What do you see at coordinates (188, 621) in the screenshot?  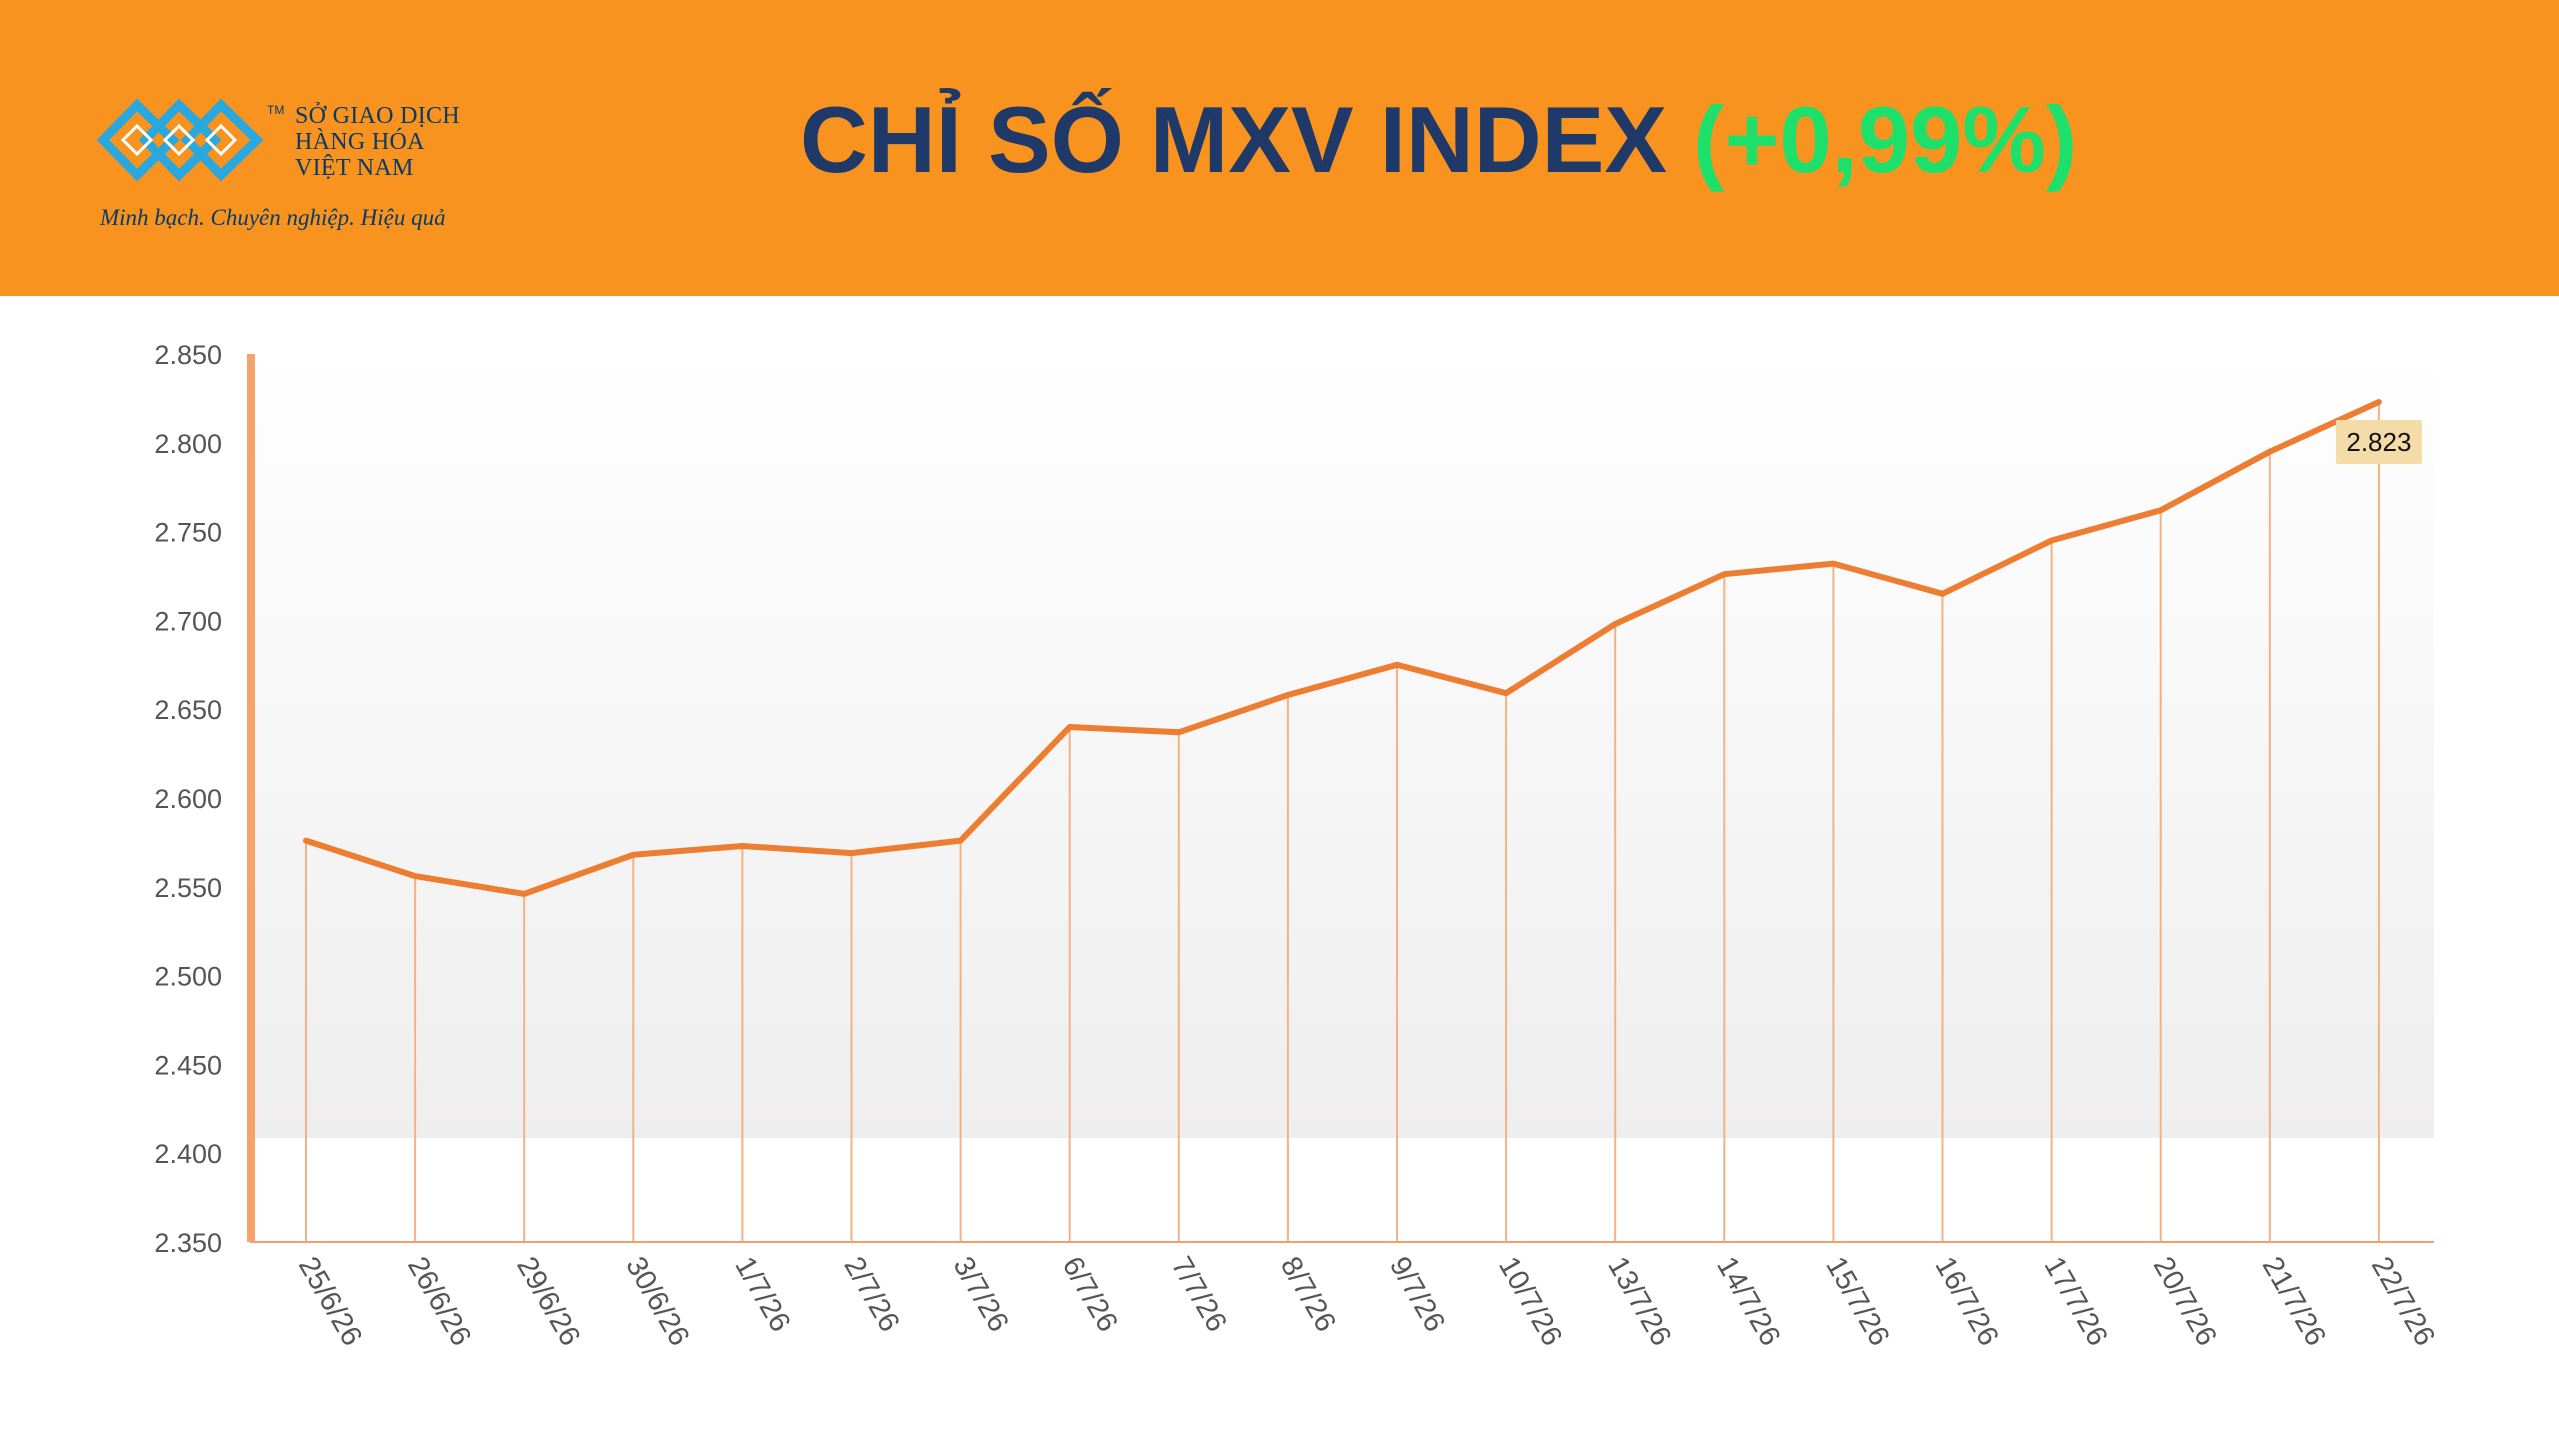 I see `y-tick-label: 2.700` at bounding box center [188, 621].